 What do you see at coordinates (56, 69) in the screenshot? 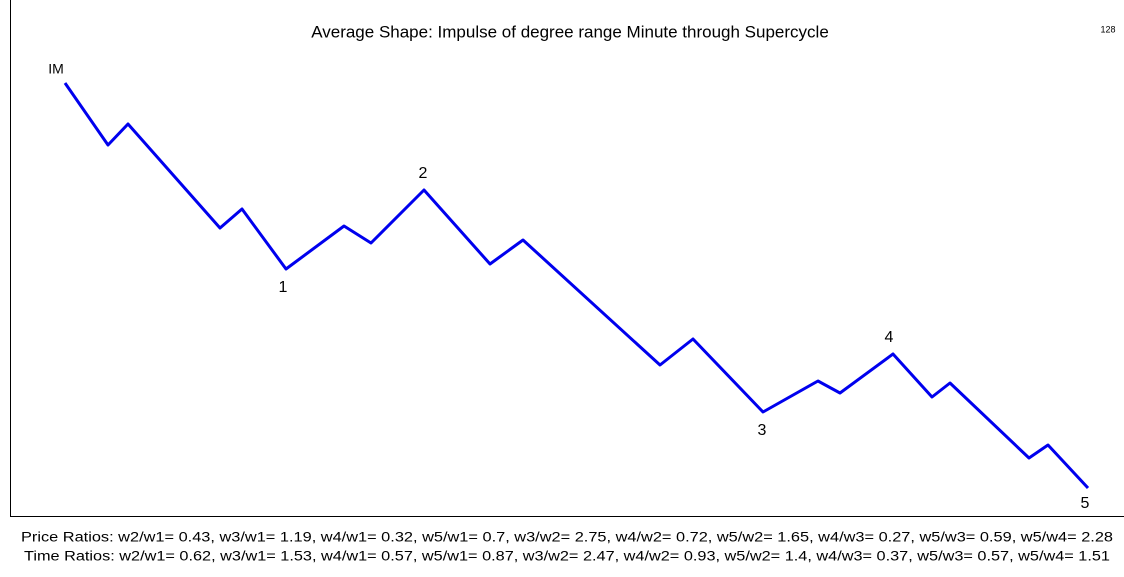
I see `wave-label: IM` at bounding box center [56, 69].